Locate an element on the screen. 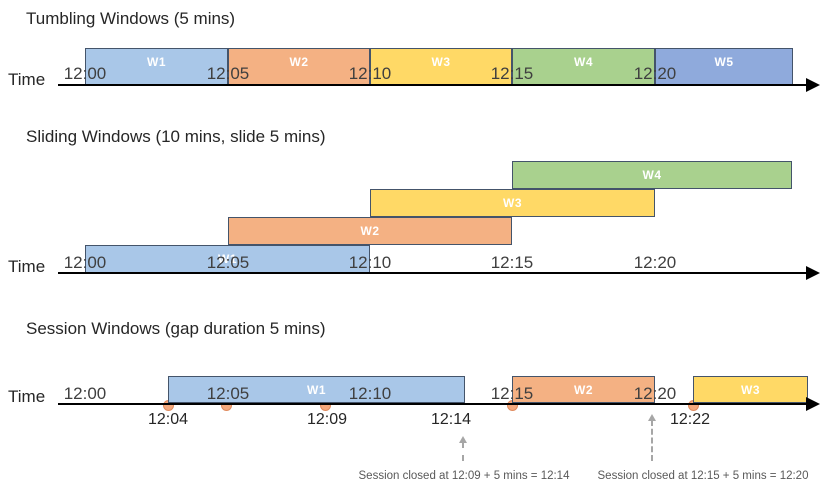 The height and width of the screenshot is (498, 829). sliding-axis-line is located at coordinates (432, 273).